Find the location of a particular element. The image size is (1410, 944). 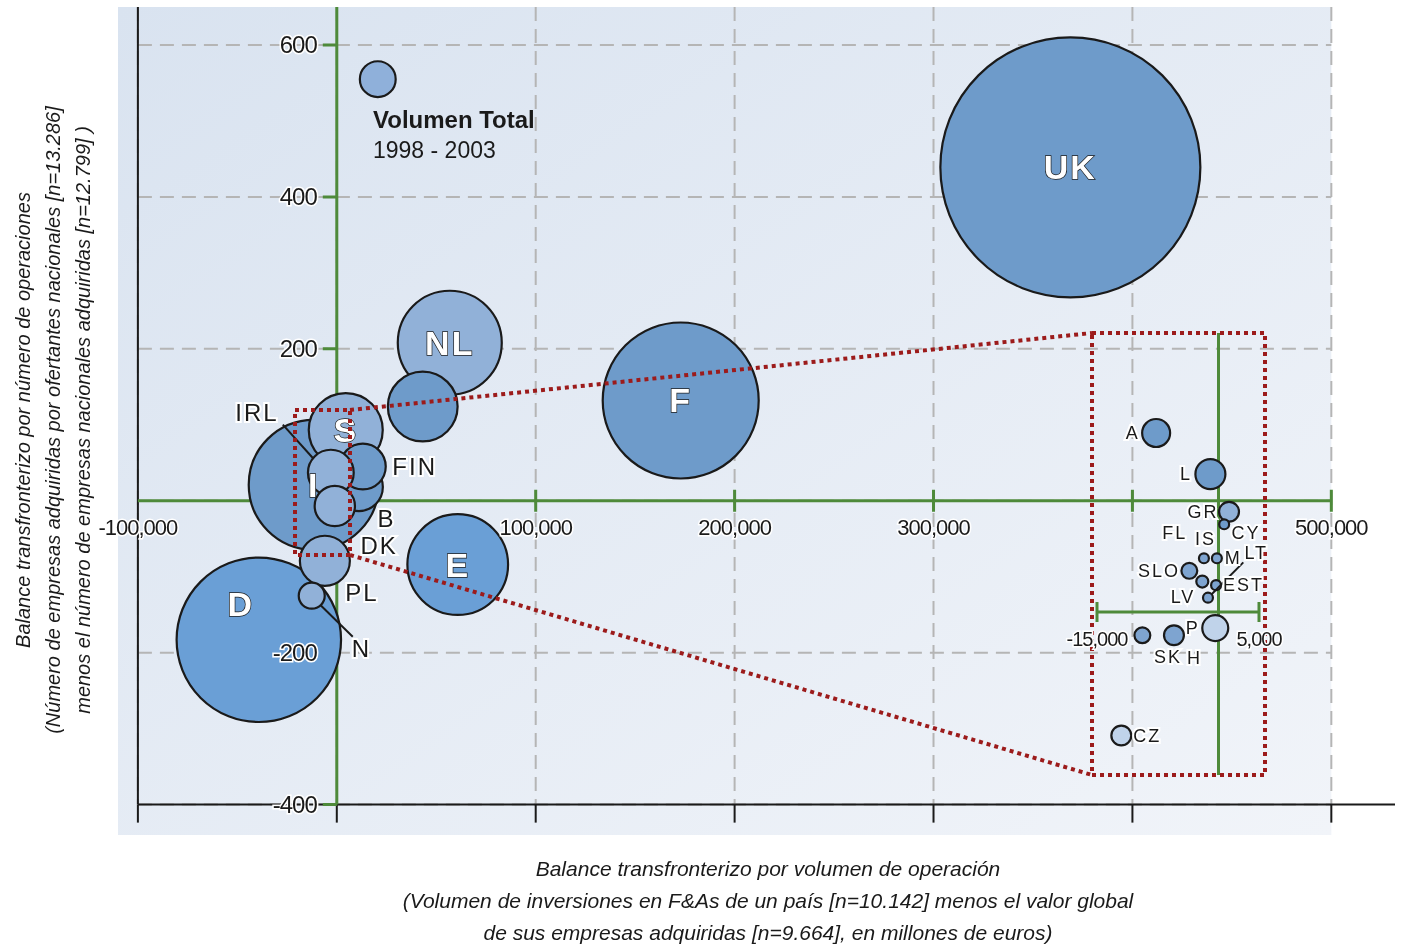

y-tick-label: 600 is located at coordinates (298, 45).